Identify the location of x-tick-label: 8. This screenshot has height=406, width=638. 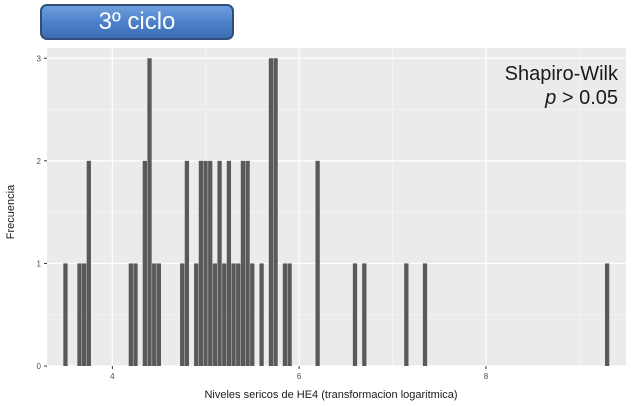
(486, 376).